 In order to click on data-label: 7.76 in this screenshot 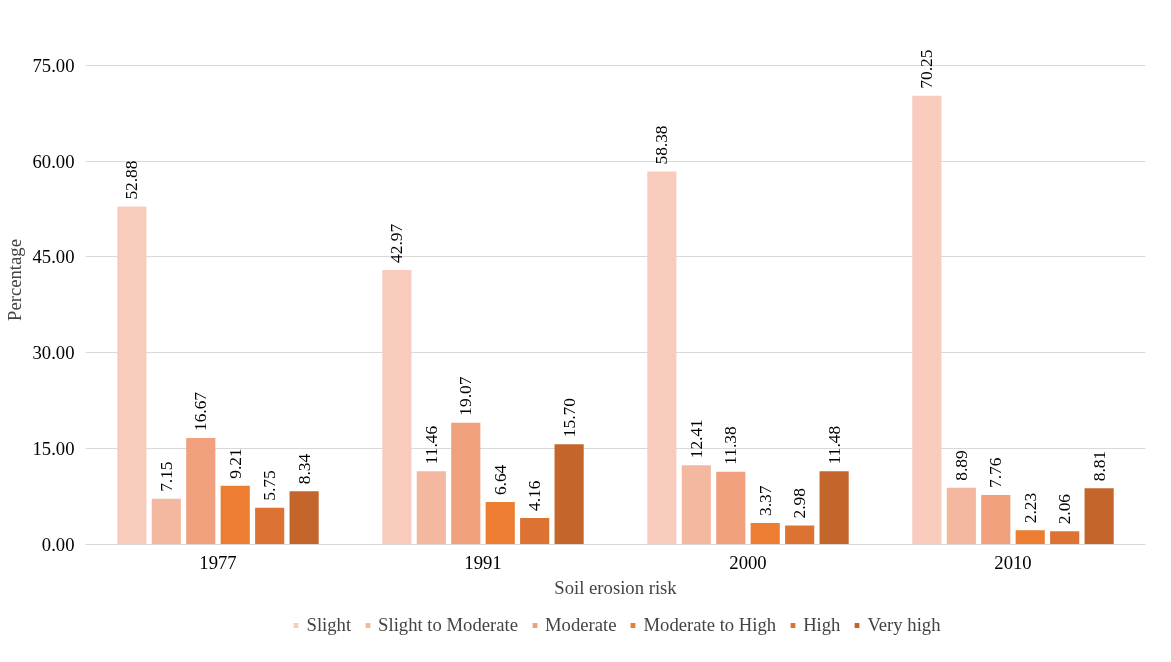, I will do `click(996, 472)`.